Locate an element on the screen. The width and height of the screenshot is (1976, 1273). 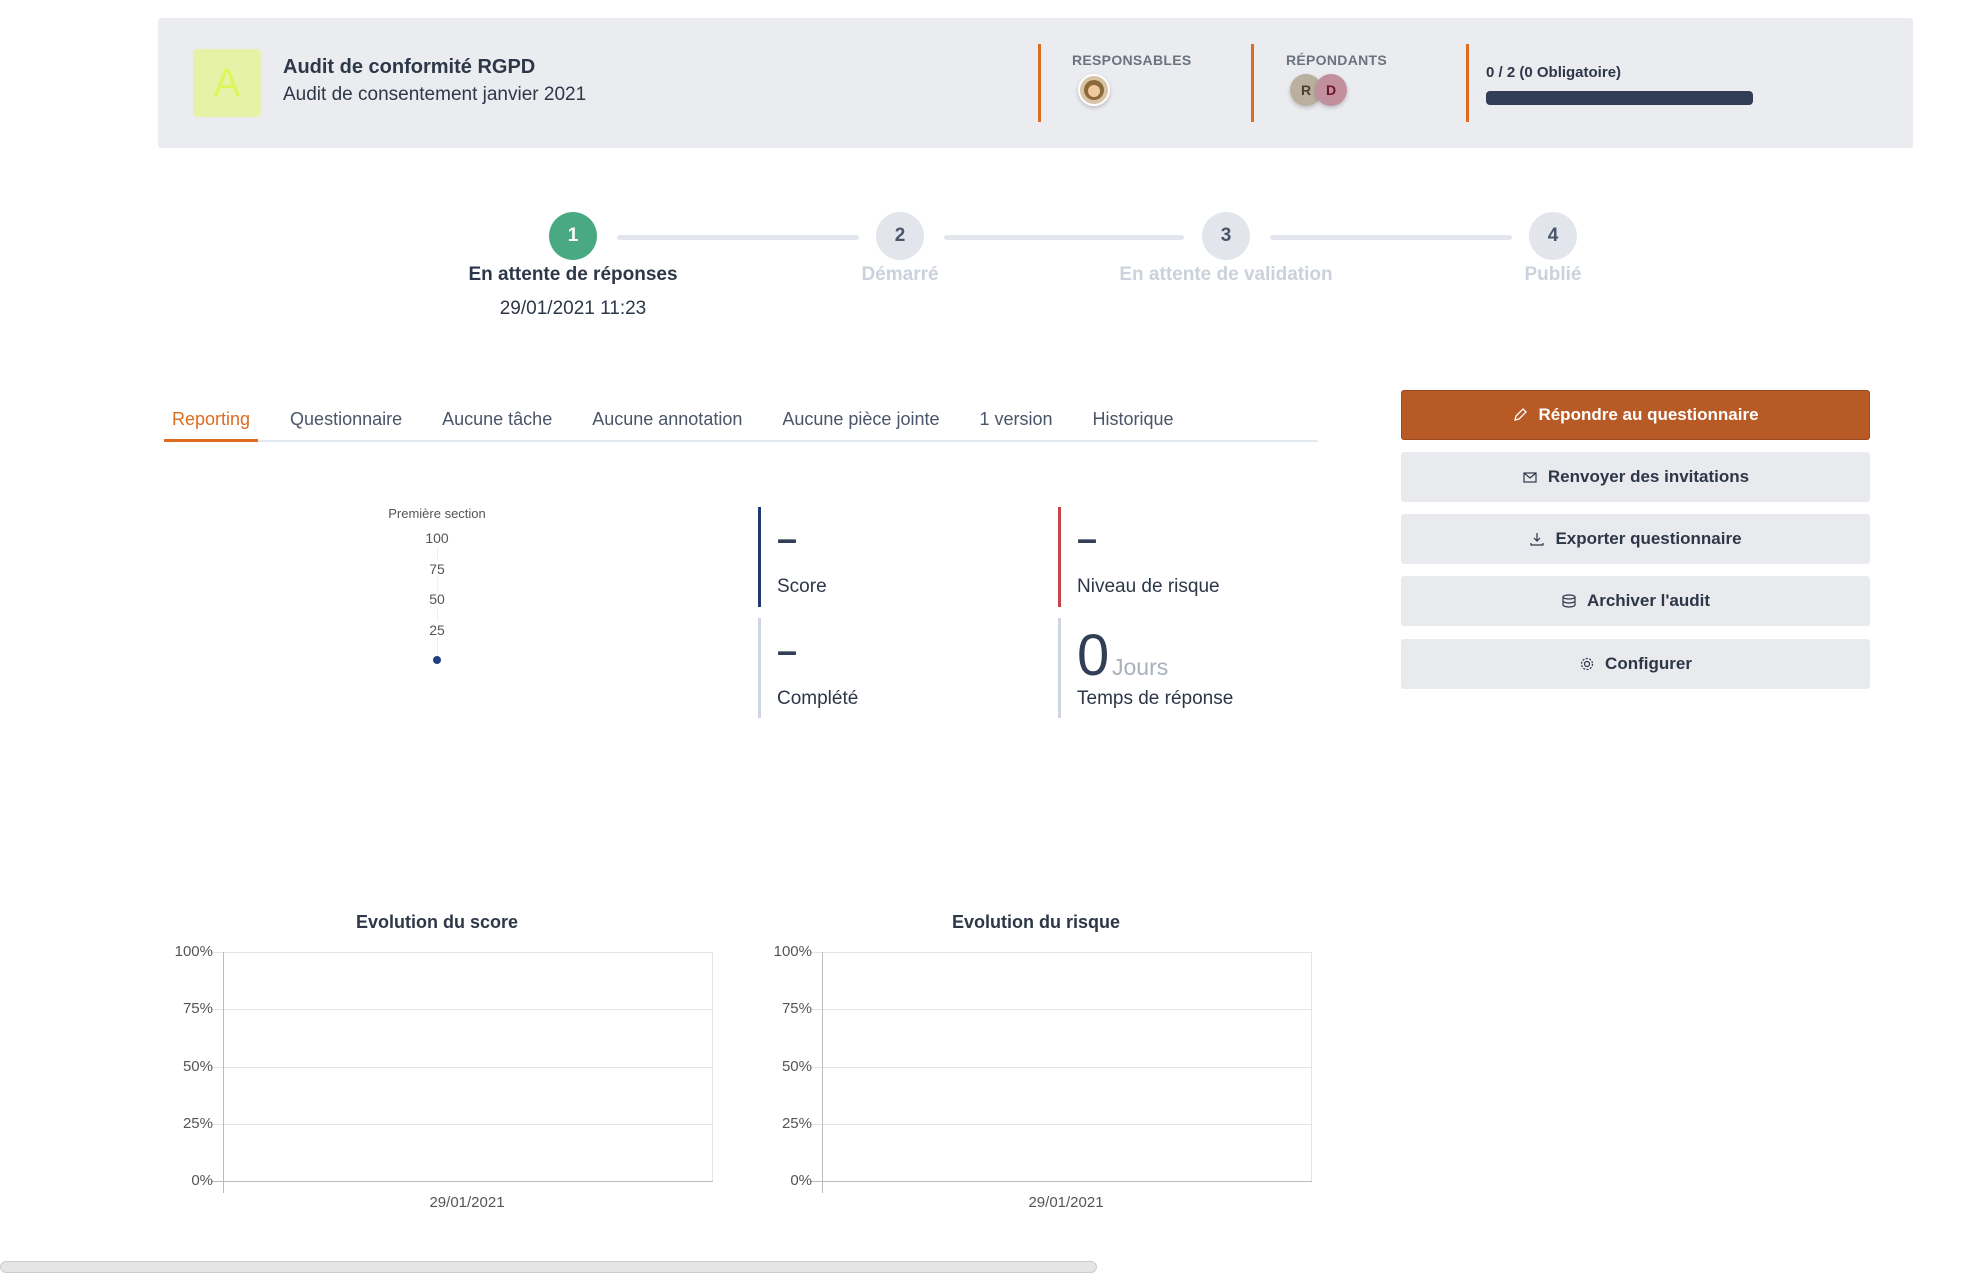
response-time-unit: Jours is located at coordinates (1140, 667).